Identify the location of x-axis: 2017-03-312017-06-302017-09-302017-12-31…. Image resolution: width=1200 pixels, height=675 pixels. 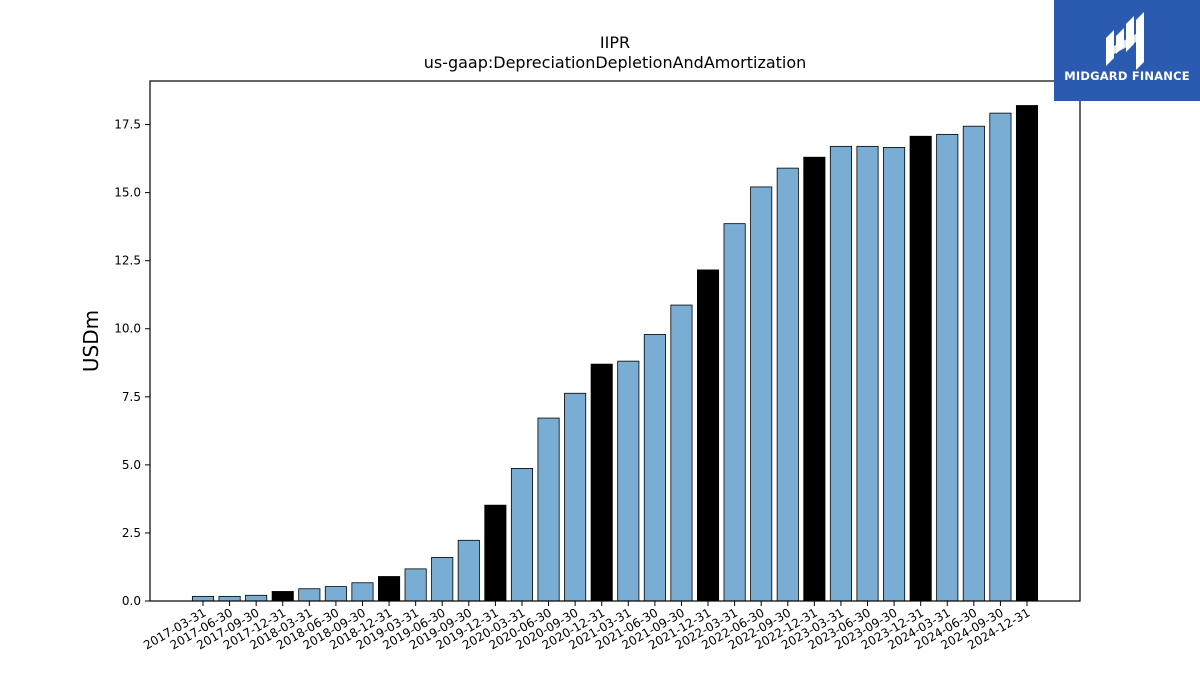
(587, 626).